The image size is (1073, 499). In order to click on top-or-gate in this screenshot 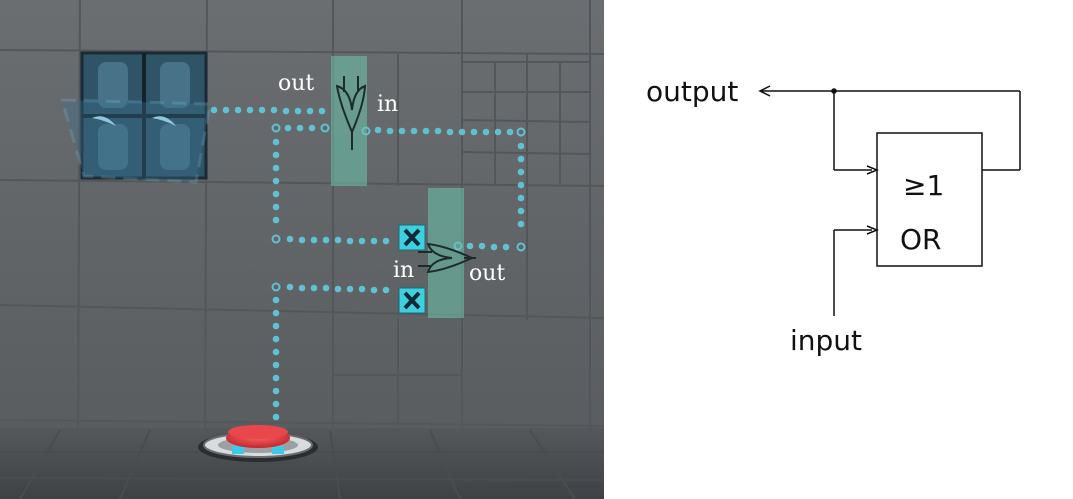, I will do `click(349, 121)`.